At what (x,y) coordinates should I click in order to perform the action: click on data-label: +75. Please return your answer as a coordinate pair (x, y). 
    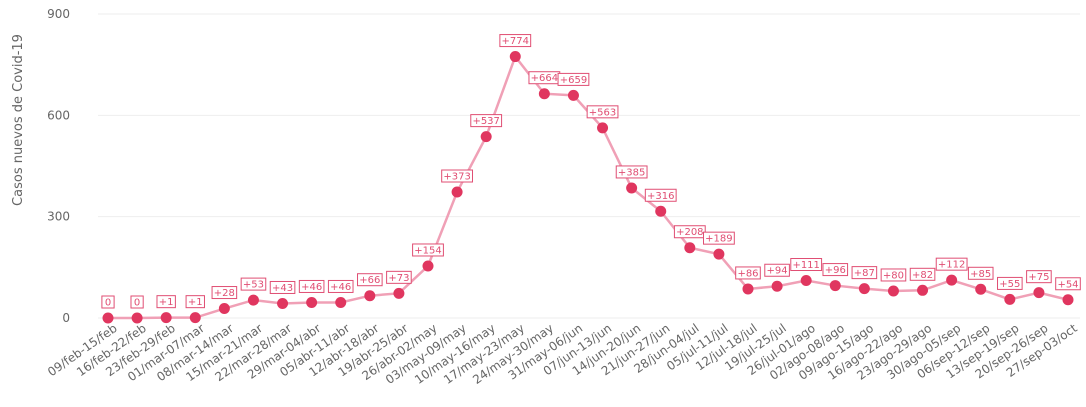
    Looking at the image, I should click on (1039, 277).